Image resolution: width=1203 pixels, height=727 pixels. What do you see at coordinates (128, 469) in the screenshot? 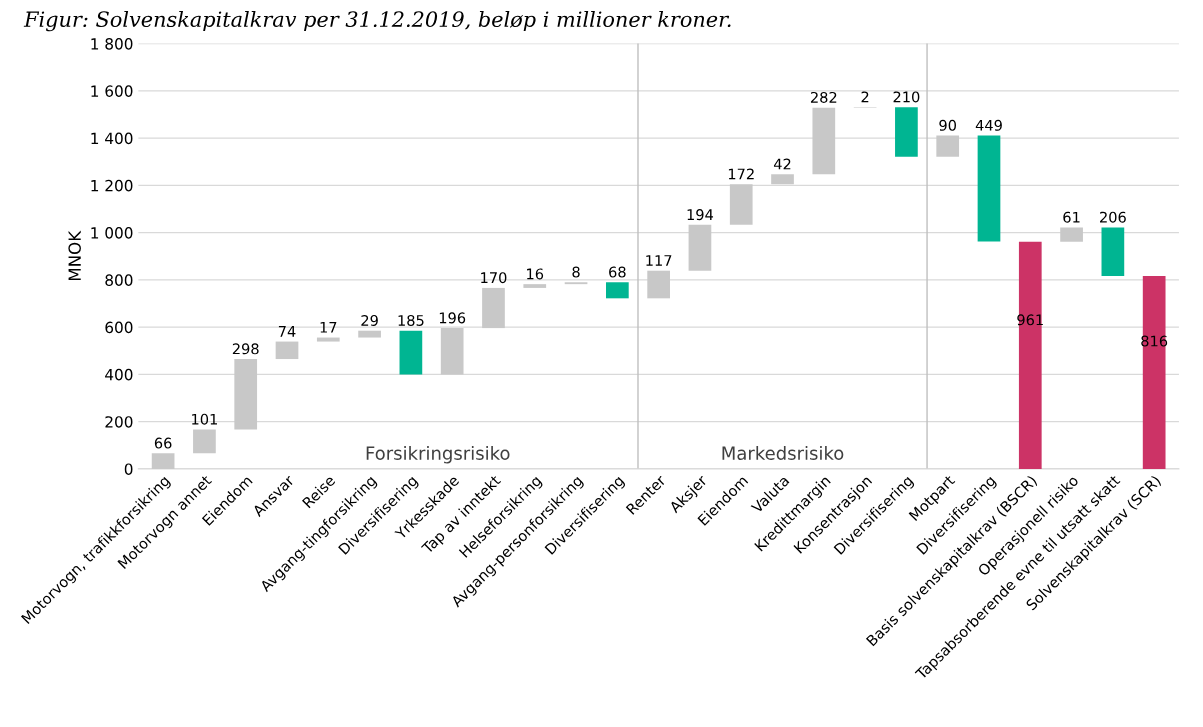
I see `y-tick-label: 0` at bounding box center [128, 469].